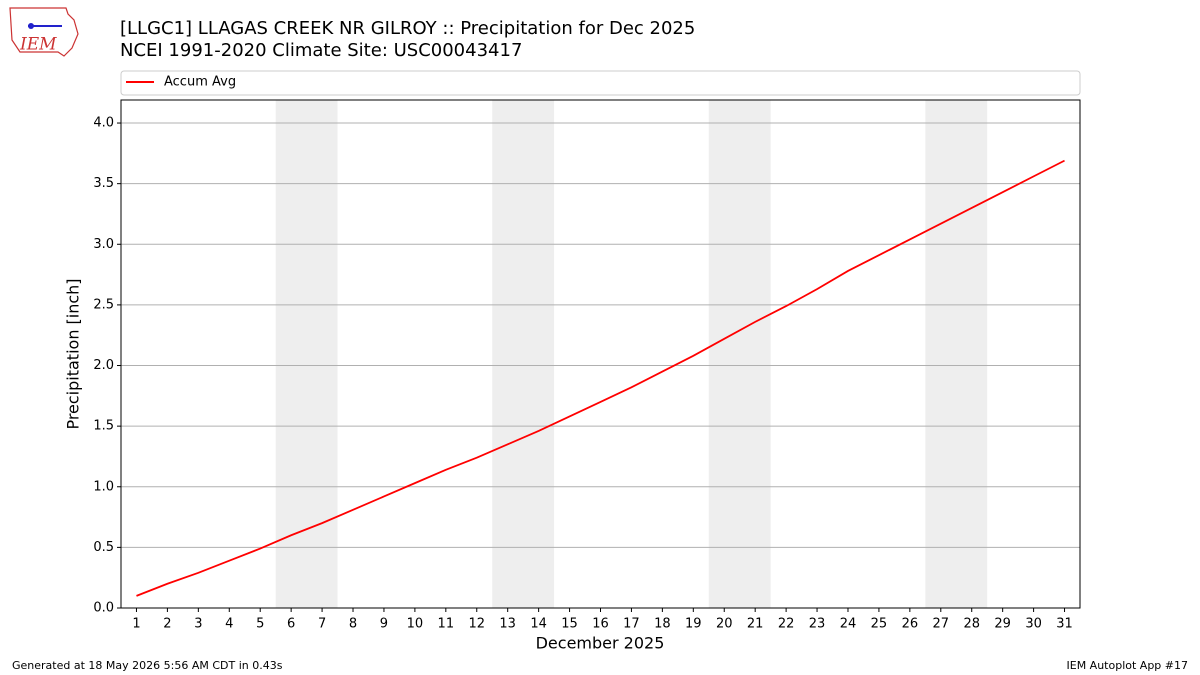 Image resolution: width=1200 pixels, height=675 pixels. Describe the element at coordinates (600, 624) in the screenshot. I see `x-tick-label: 16` at that location.